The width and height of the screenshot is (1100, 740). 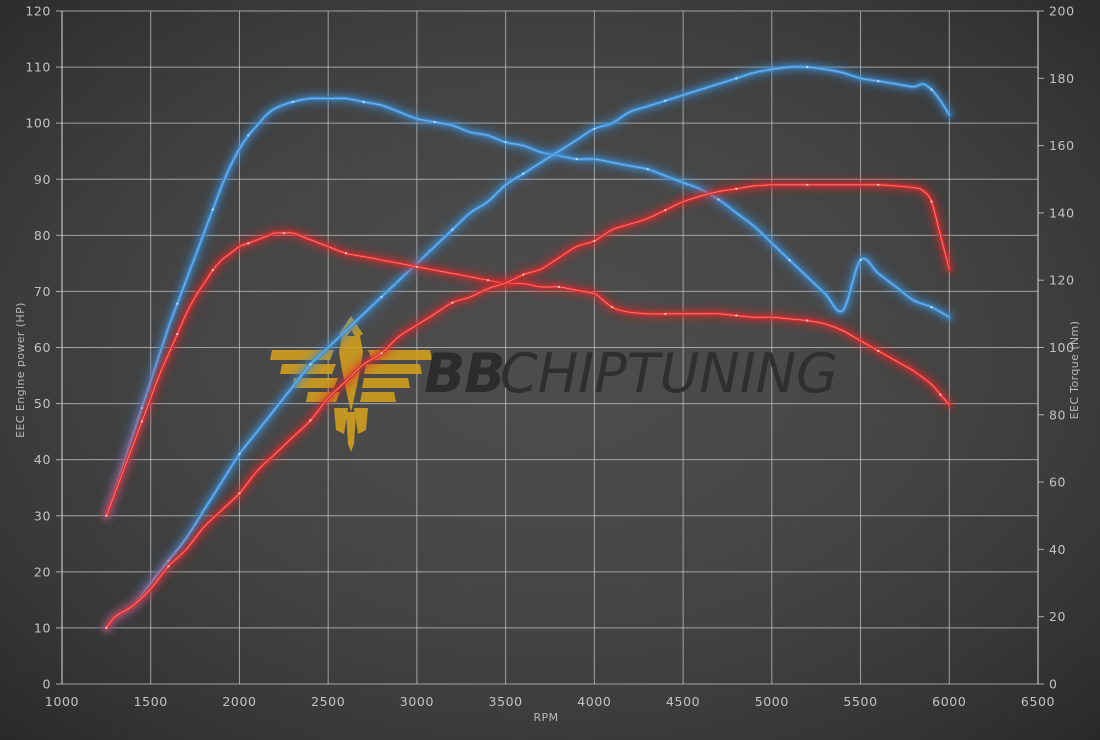 I want to click on y-tick-label: 60, so click(x=42, y=347).